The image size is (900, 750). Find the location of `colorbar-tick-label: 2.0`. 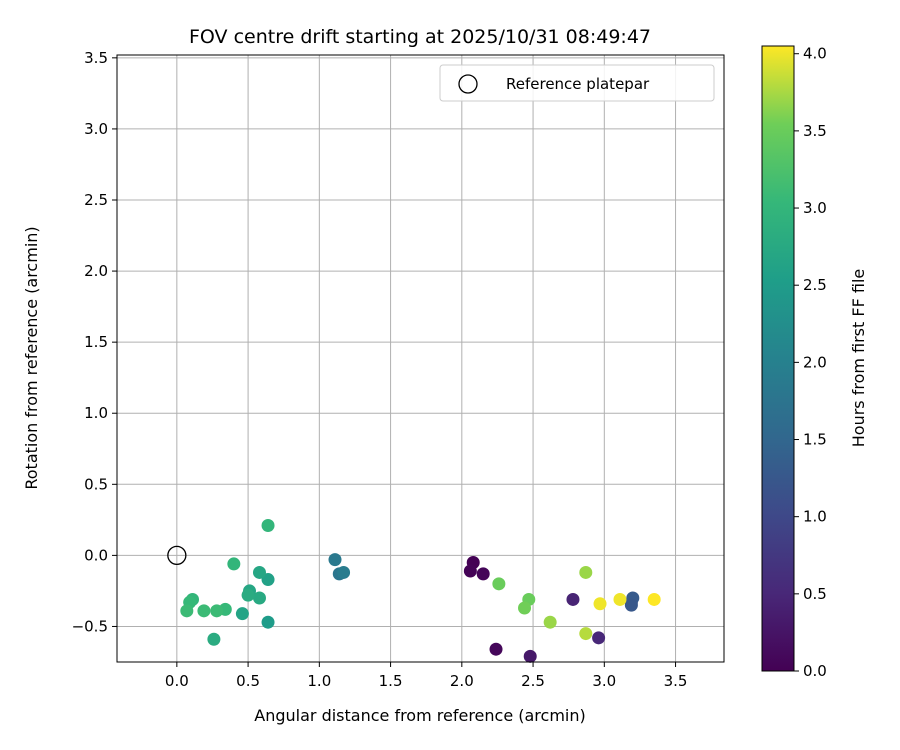

colorbar-tick-label: 2.0 is located at coordinates (815, 362).